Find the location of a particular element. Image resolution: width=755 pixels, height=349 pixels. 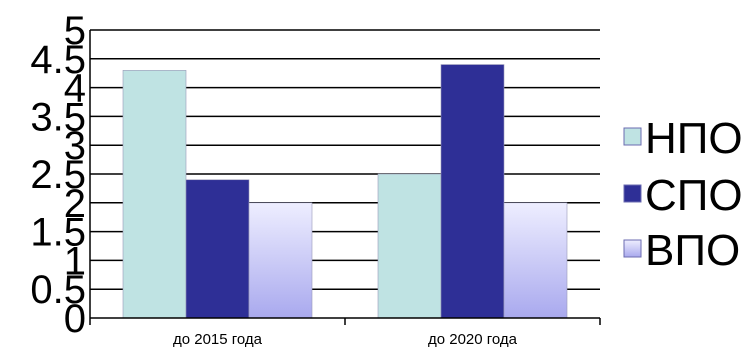

y-axis-ticks: 00.511.522.533.544.55 is located at coordinates (58, 175).